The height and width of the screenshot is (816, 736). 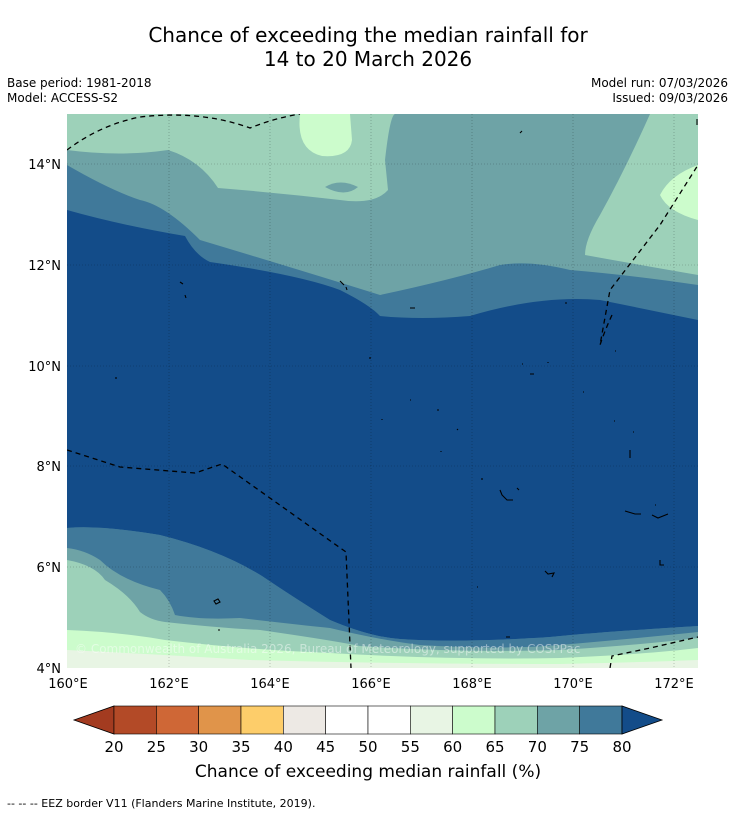 I want to click on colorbar-tick-label: 70, so click(x=537, y=747).